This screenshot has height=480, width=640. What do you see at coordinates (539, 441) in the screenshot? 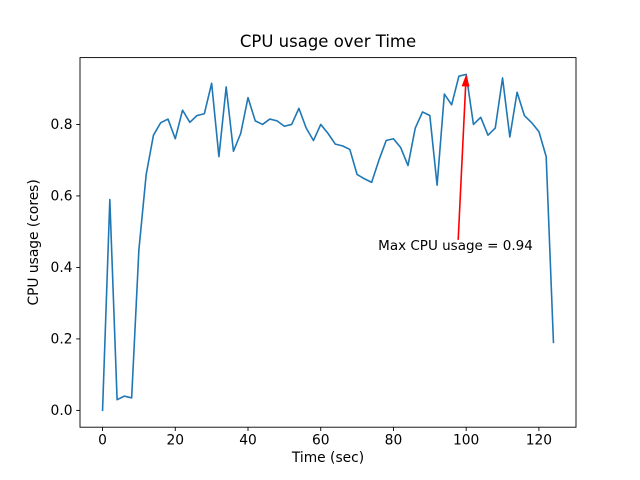
I see `x-tick-label: 120` at bounding box center [539, 441].